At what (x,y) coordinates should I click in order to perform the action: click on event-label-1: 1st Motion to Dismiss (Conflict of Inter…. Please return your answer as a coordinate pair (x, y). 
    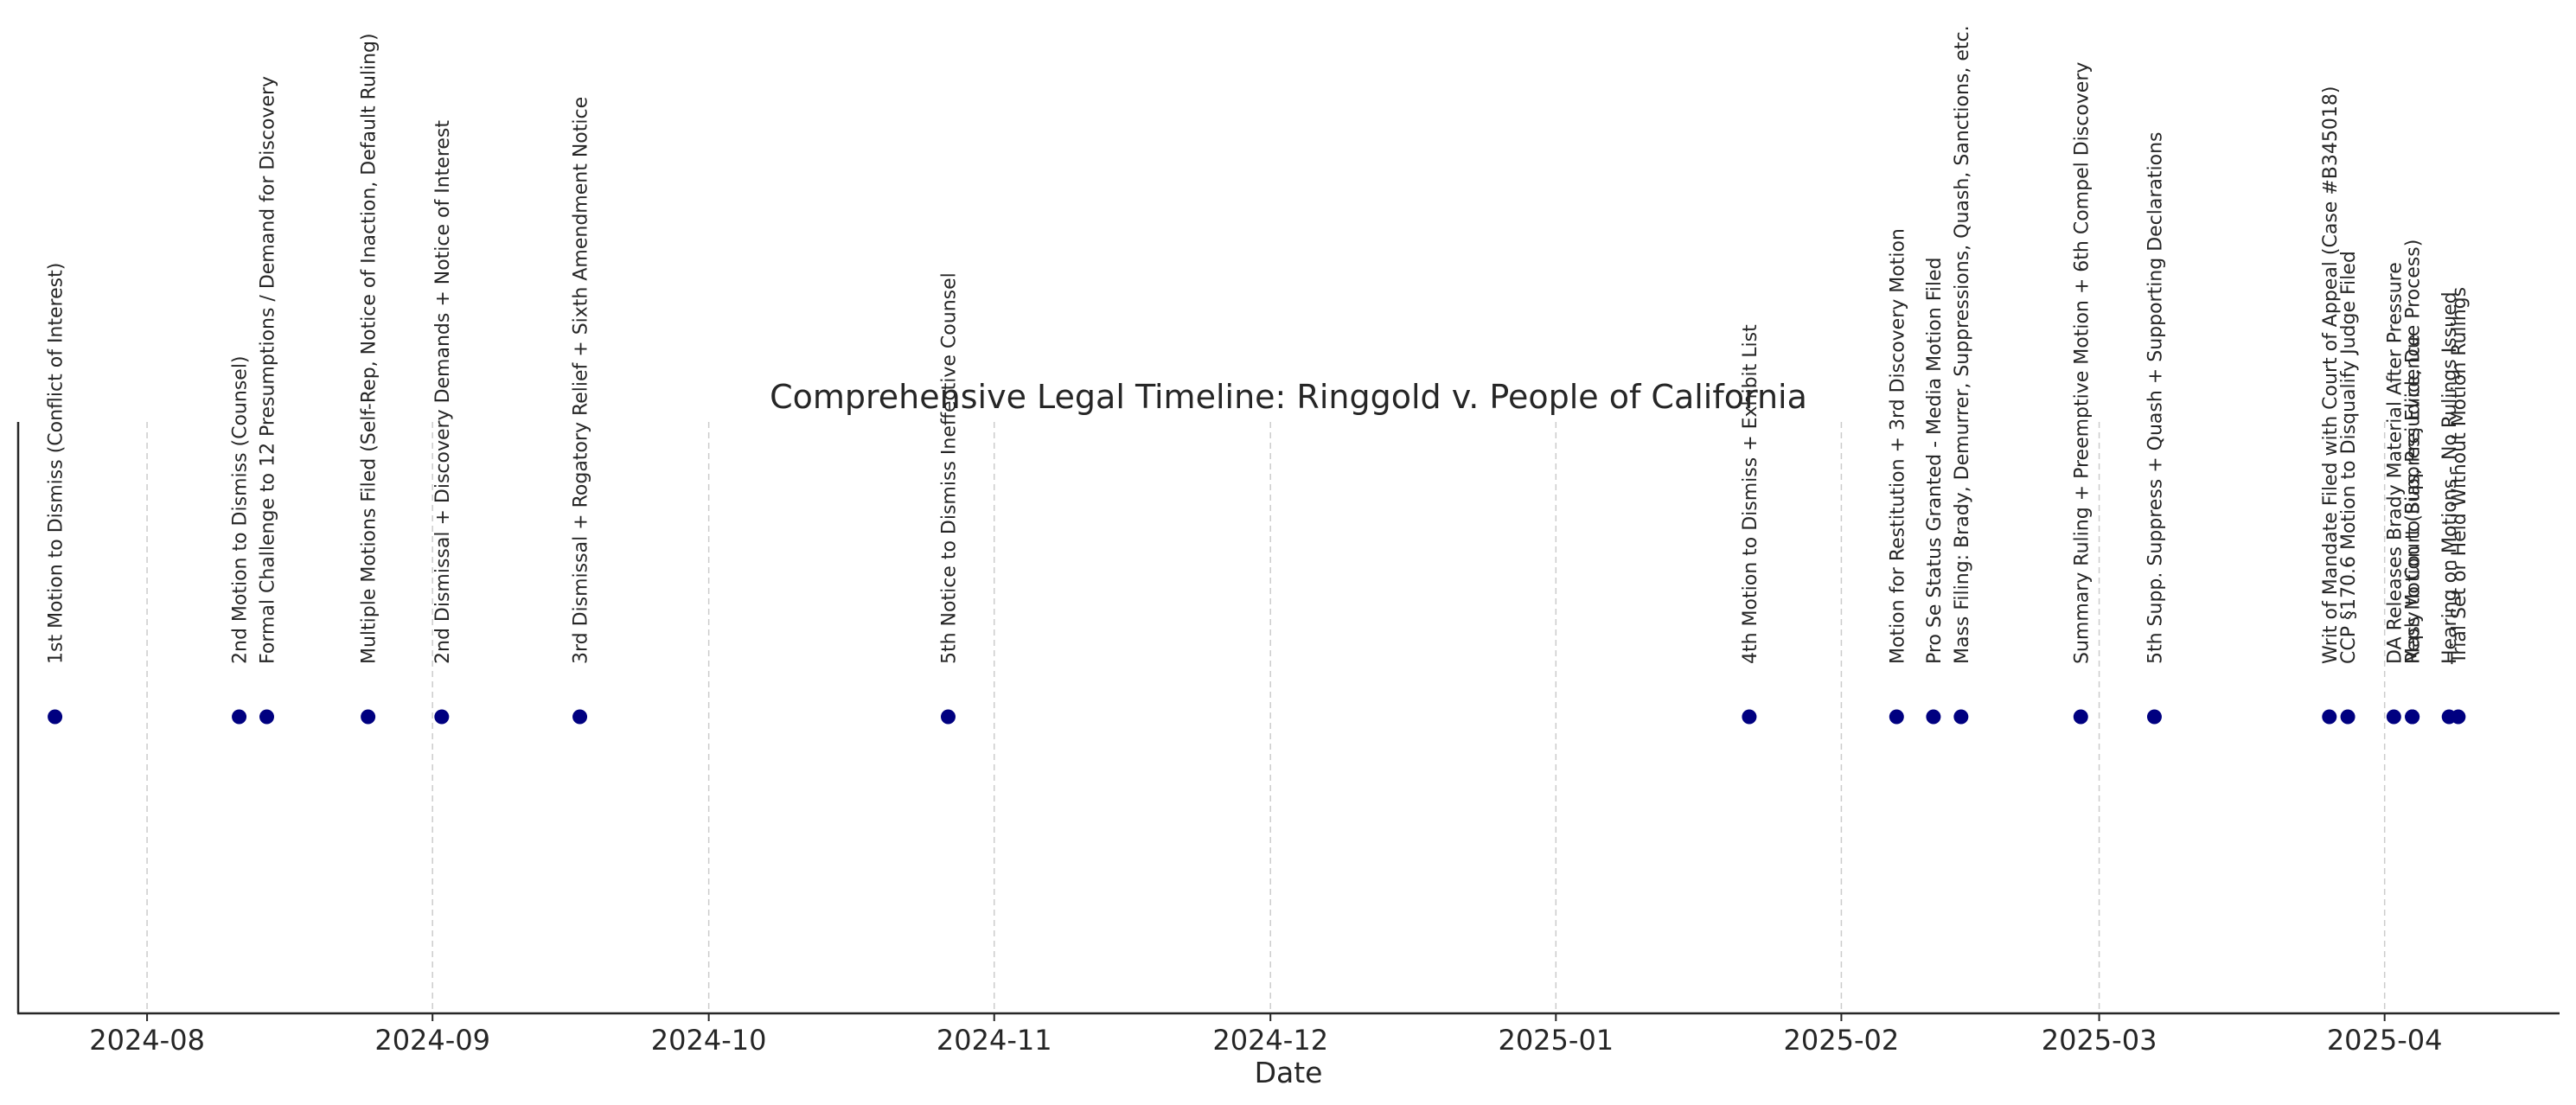
    Looking at the image, I should click on (57, 464).